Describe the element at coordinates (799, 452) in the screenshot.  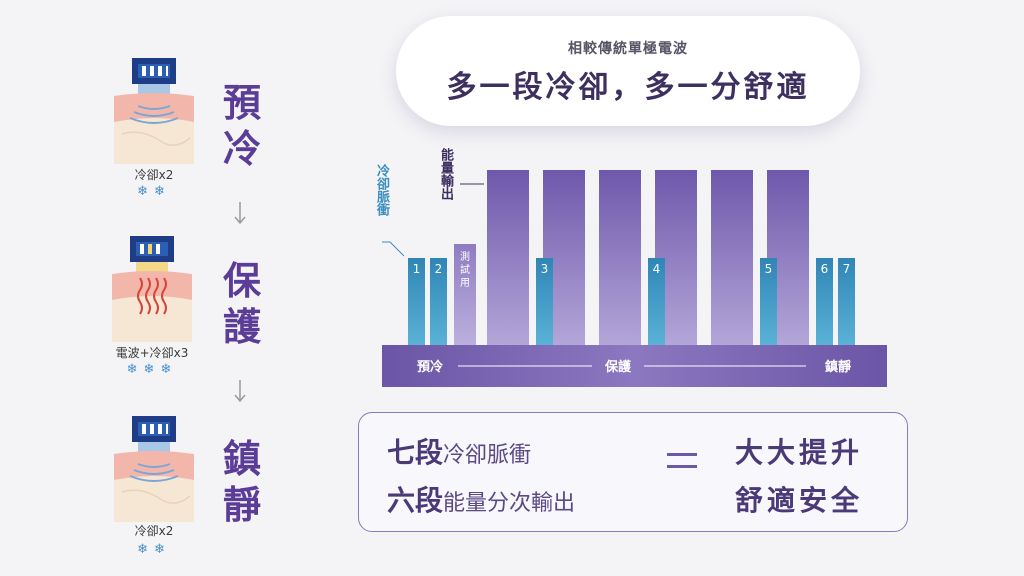
I see `summary-result-1: 大大提升` at that location.